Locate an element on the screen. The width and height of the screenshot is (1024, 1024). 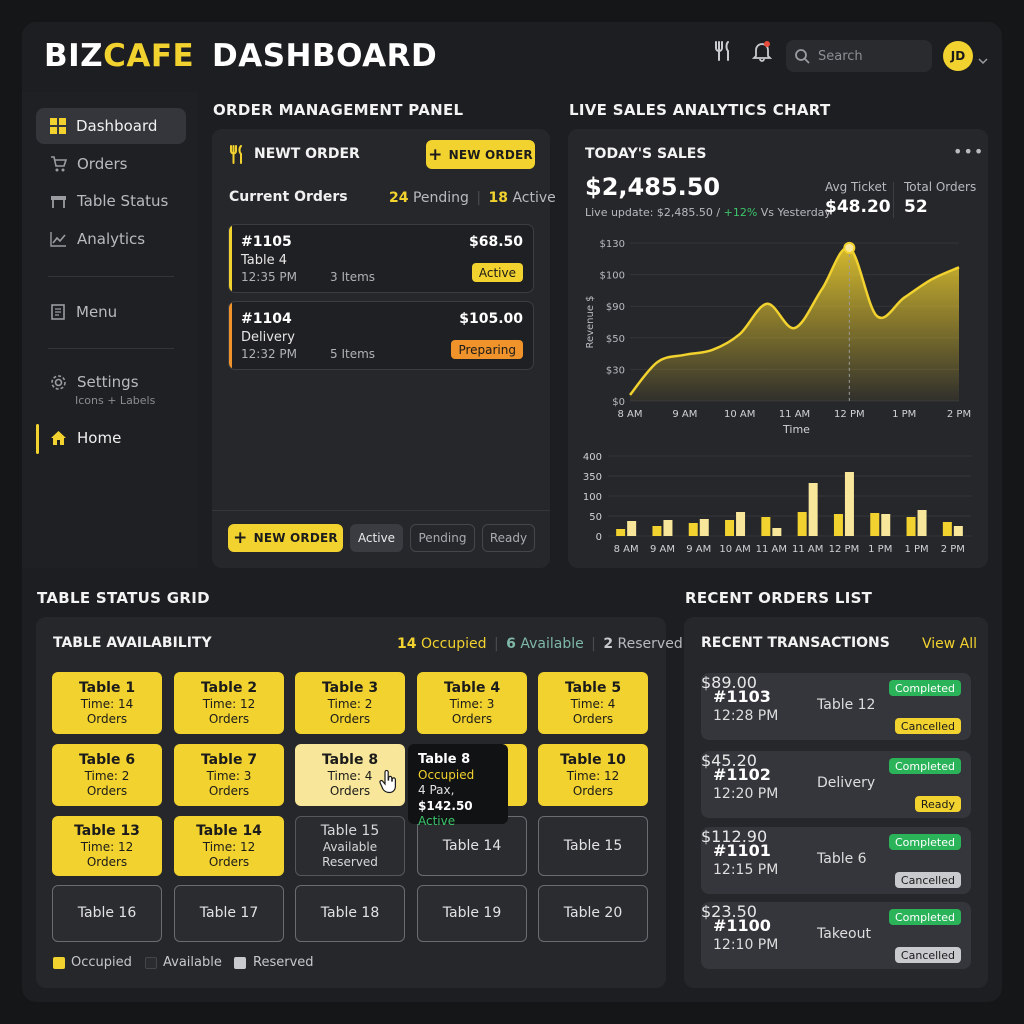
table-cell: Table 13 Time: 12 Orders is located at coordinates (107, 846).